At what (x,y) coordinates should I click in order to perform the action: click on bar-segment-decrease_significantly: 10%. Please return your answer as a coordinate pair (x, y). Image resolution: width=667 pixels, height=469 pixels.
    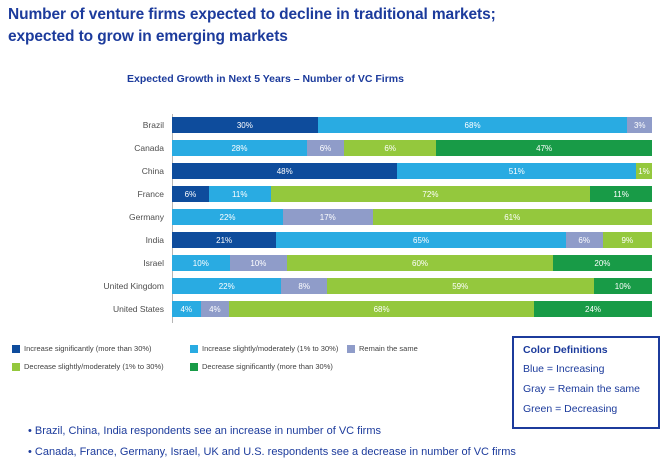
    Looking at the image, I should click on (622, 286).